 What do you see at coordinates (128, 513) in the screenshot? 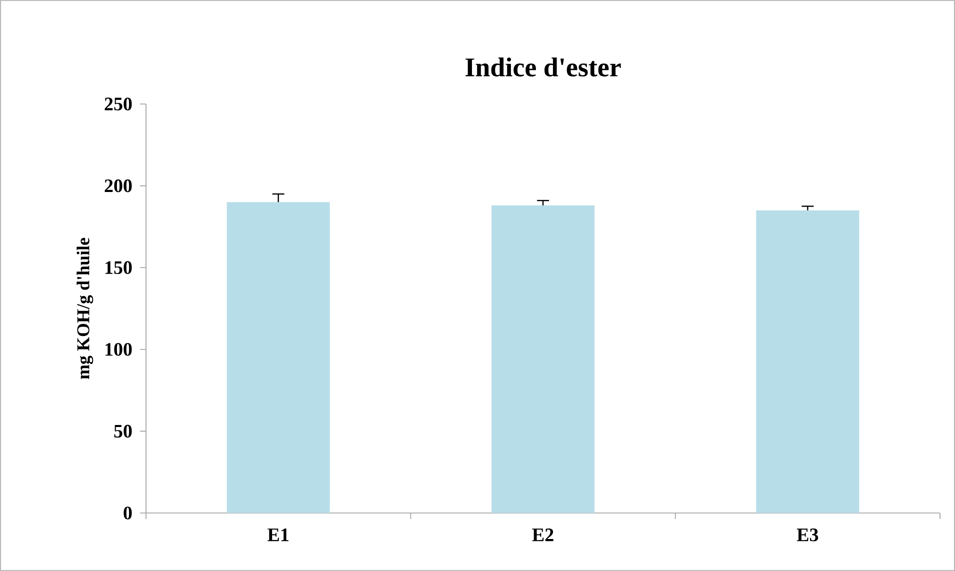
I see `y-tick-label: 0` at bounding box center [128, 513].